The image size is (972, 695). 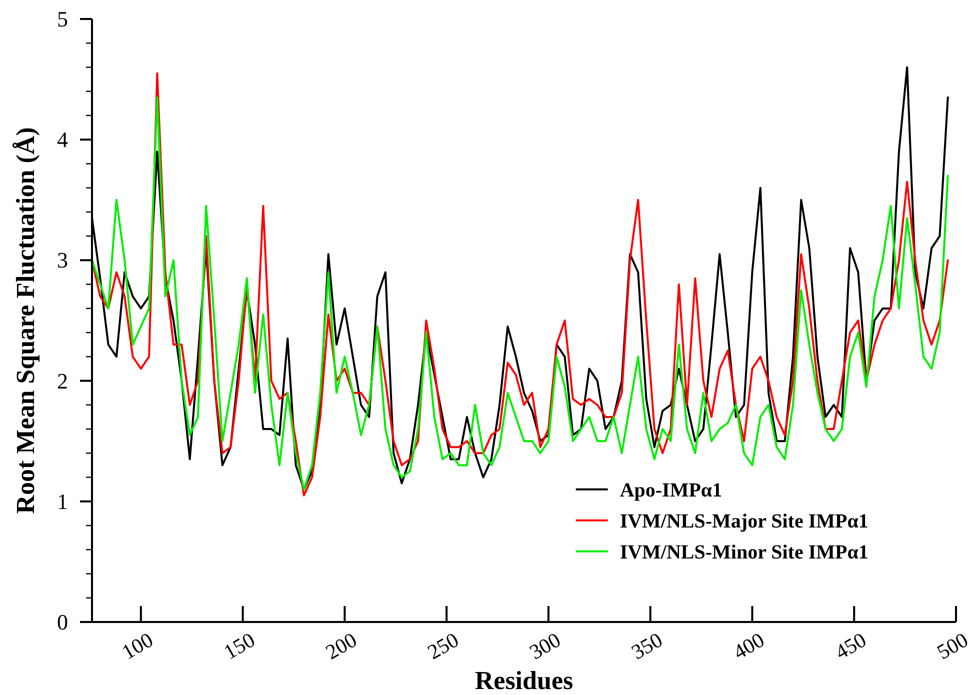 I want to click on y-tick-label: 0, so click(x=62, y=622).